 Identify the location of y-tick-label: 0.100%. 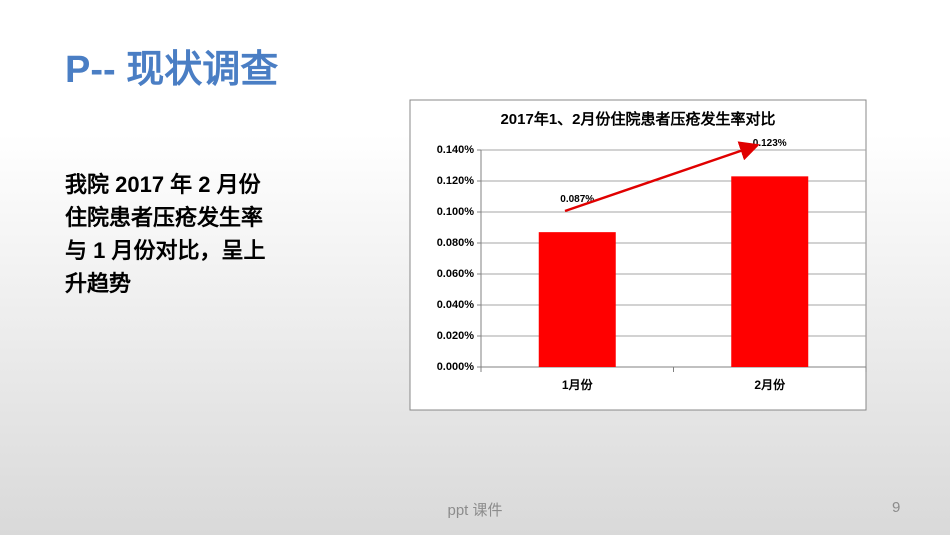
(456, 212).